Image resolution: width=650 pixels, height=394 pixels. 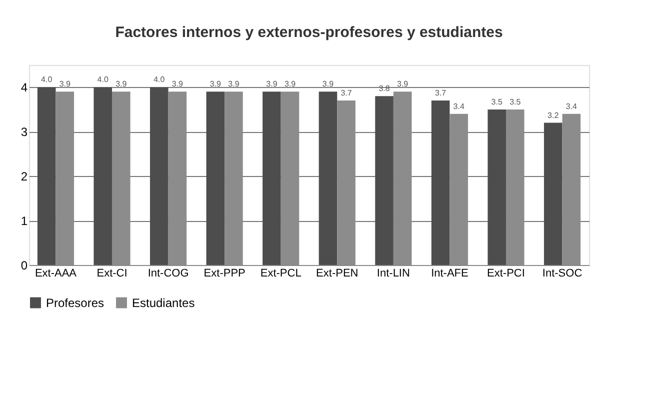 What do you see at coordinates (225, 274) in the screenshot?
I see `x-tick-label: Ext-PPP` at bounding box center [225, 274].